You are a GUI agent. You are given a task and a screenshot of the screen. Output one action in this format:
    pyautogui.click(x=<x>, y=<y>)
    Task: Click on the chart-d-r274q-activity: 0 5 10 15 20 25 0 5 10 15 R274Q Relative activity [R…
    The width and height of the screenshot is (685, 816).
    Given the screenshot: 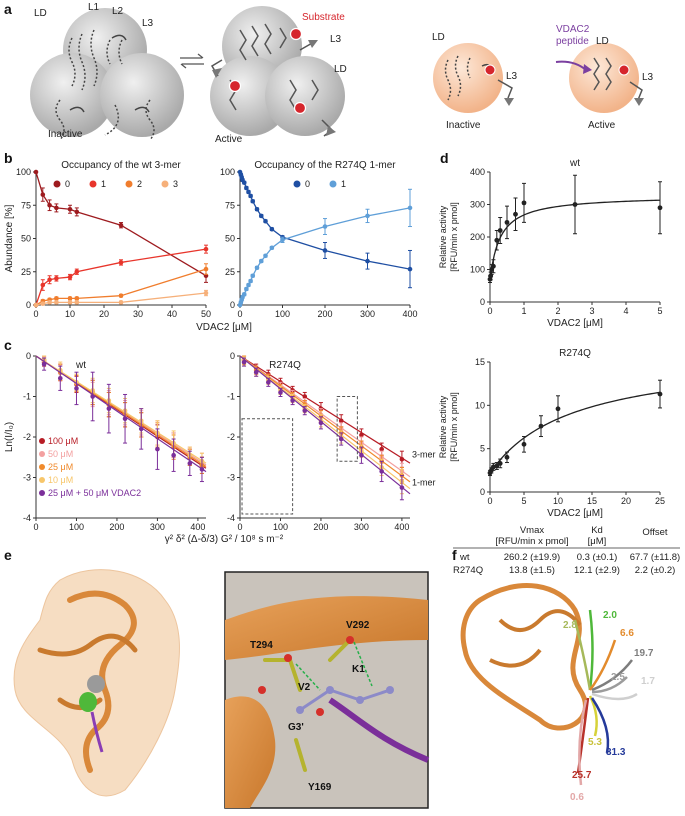 What is the action you would take?
    pyautogui.click(x=551, y=433)
    